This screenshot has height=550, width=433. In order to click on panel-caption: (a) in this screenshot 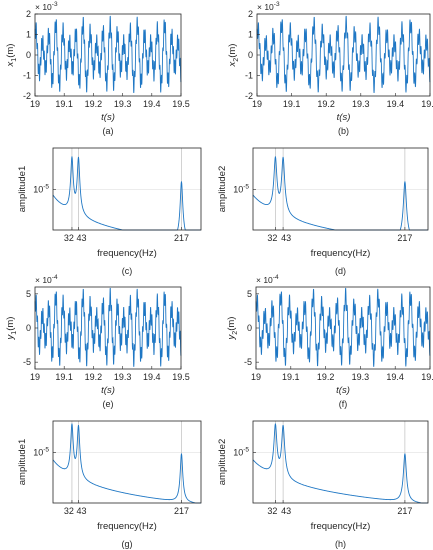, I will do `click(108, 131)`.